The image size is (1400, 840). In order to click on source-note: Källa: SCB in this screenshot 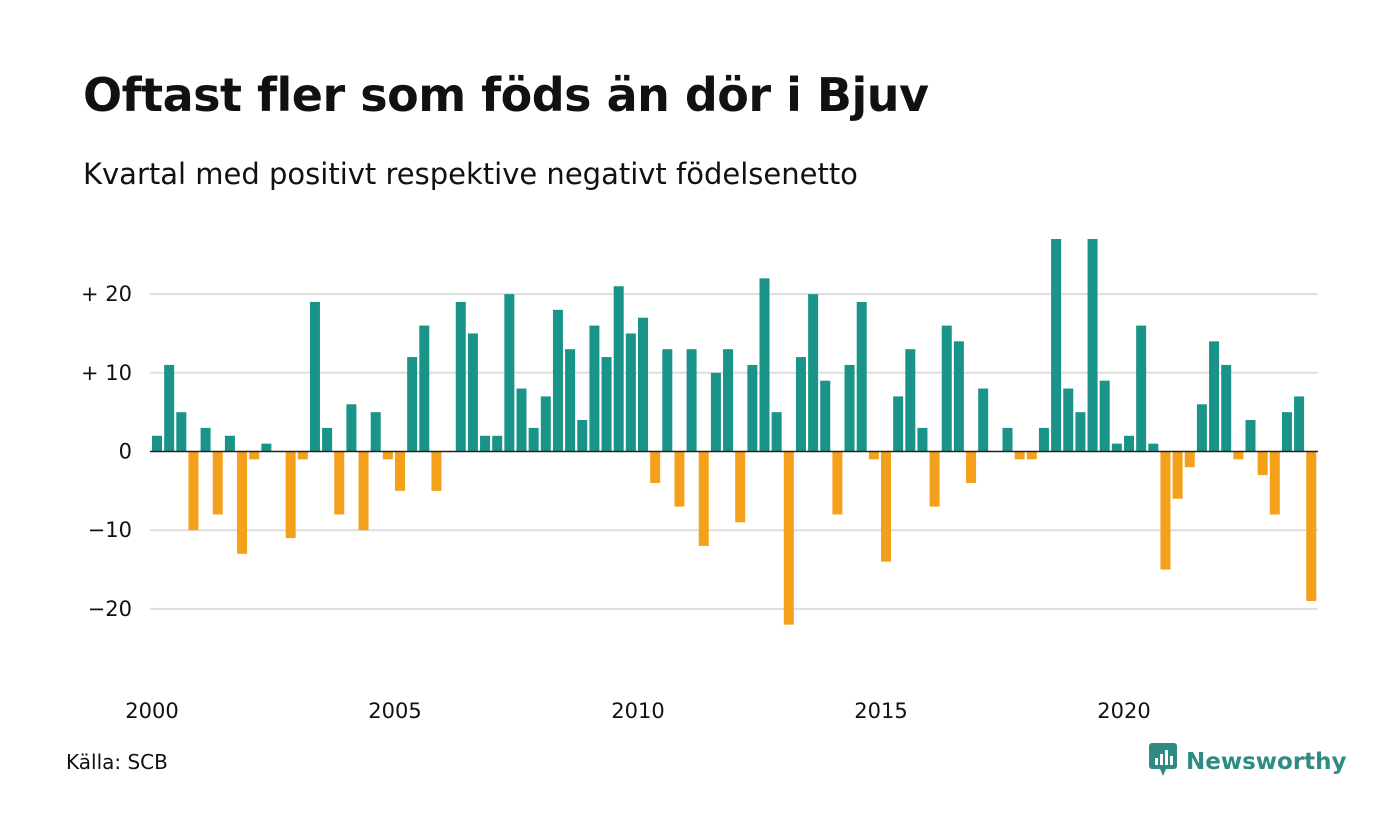, I will do `click(117, 762)`.